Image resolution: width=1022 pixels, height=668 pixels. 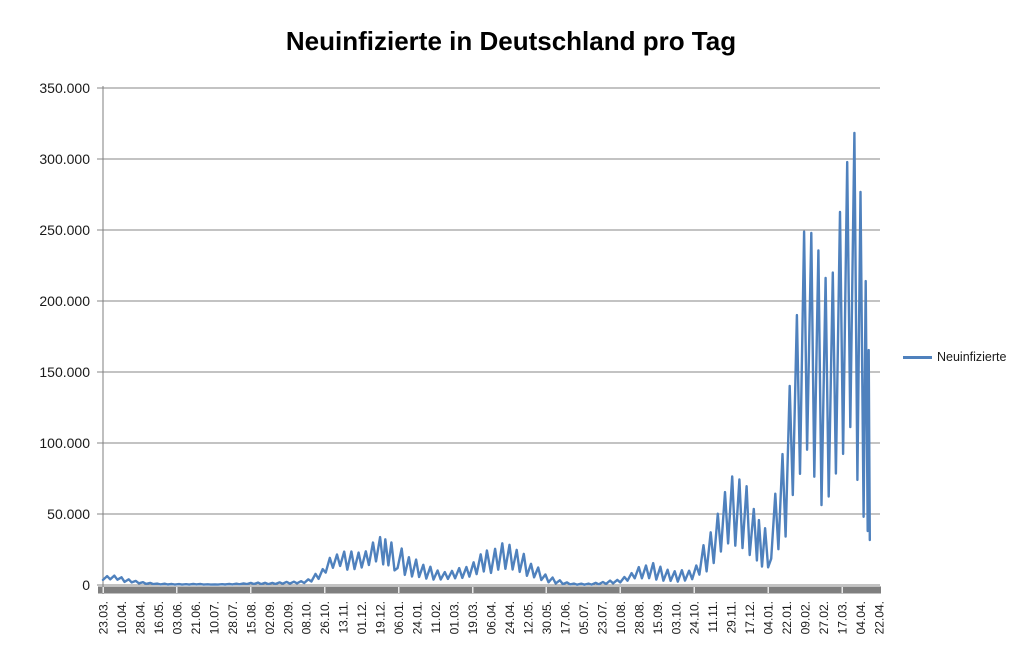 What do you see at coordinates (64, 301) in the screenshot?
I see `svg-text: 200.000` at bounding box center [64, 301].